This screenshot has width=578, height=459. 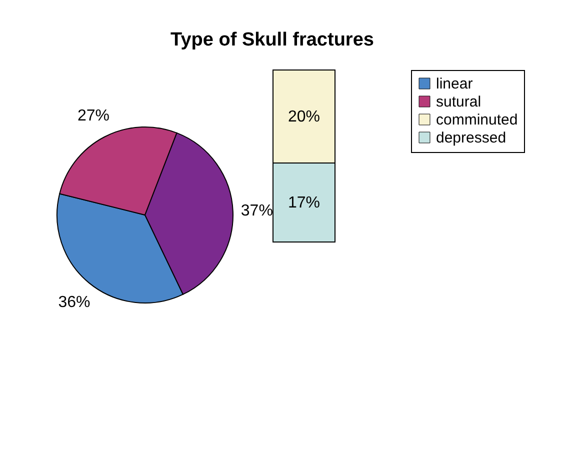 What do you see at coordinates (477, 120) in the screenshot?
I see `legend-label: comminuted` at bounding box center [477, 120].